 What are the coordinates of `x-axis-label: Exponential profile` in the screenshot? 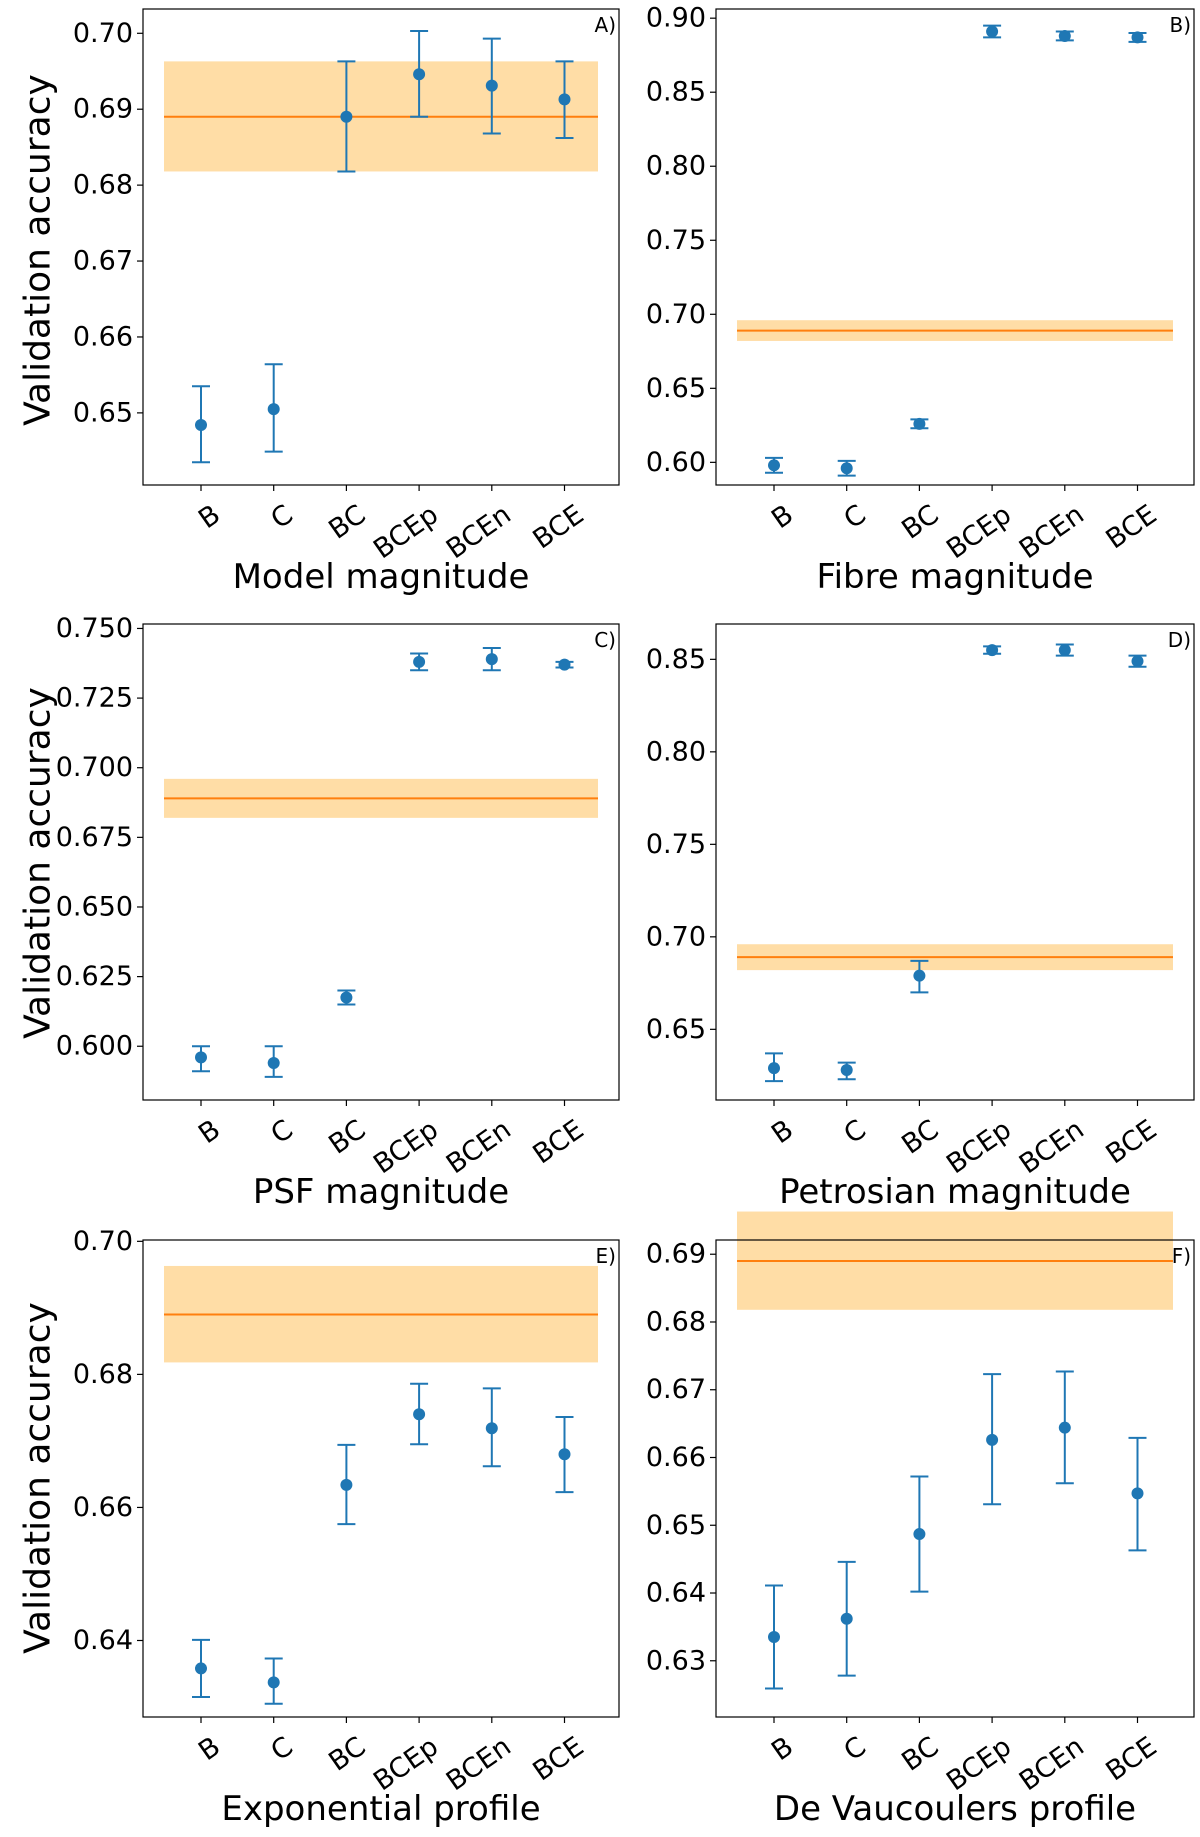 It's located at (380, 1809).